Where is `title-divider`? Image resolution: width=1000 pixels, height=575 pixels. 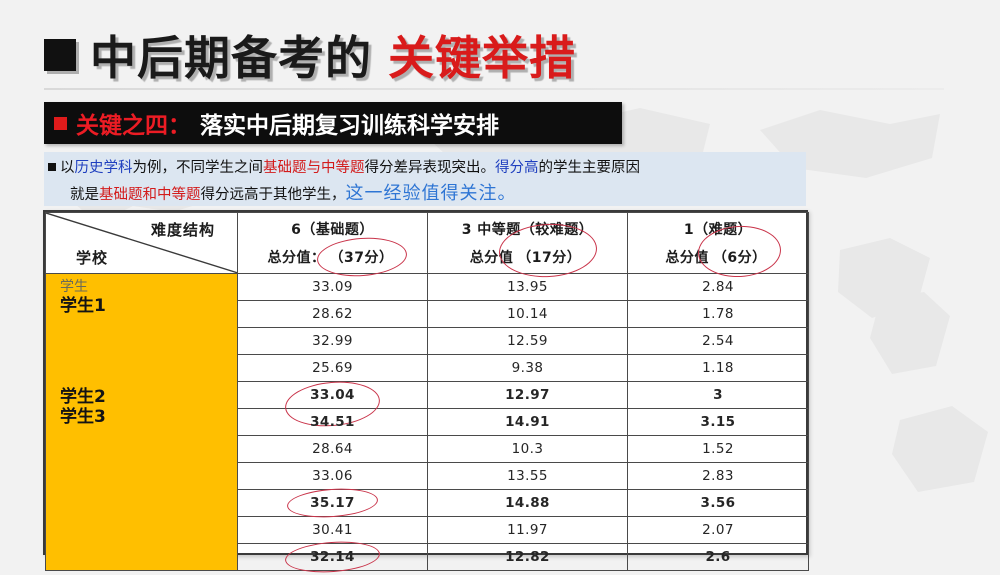 title-divider is located at coordinates (494, 89).